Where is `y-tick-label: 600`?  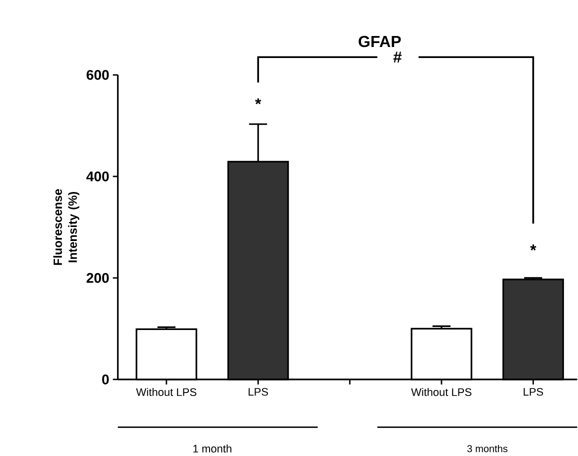 y-tick-label: 600 is located at coordinates (97, 75).